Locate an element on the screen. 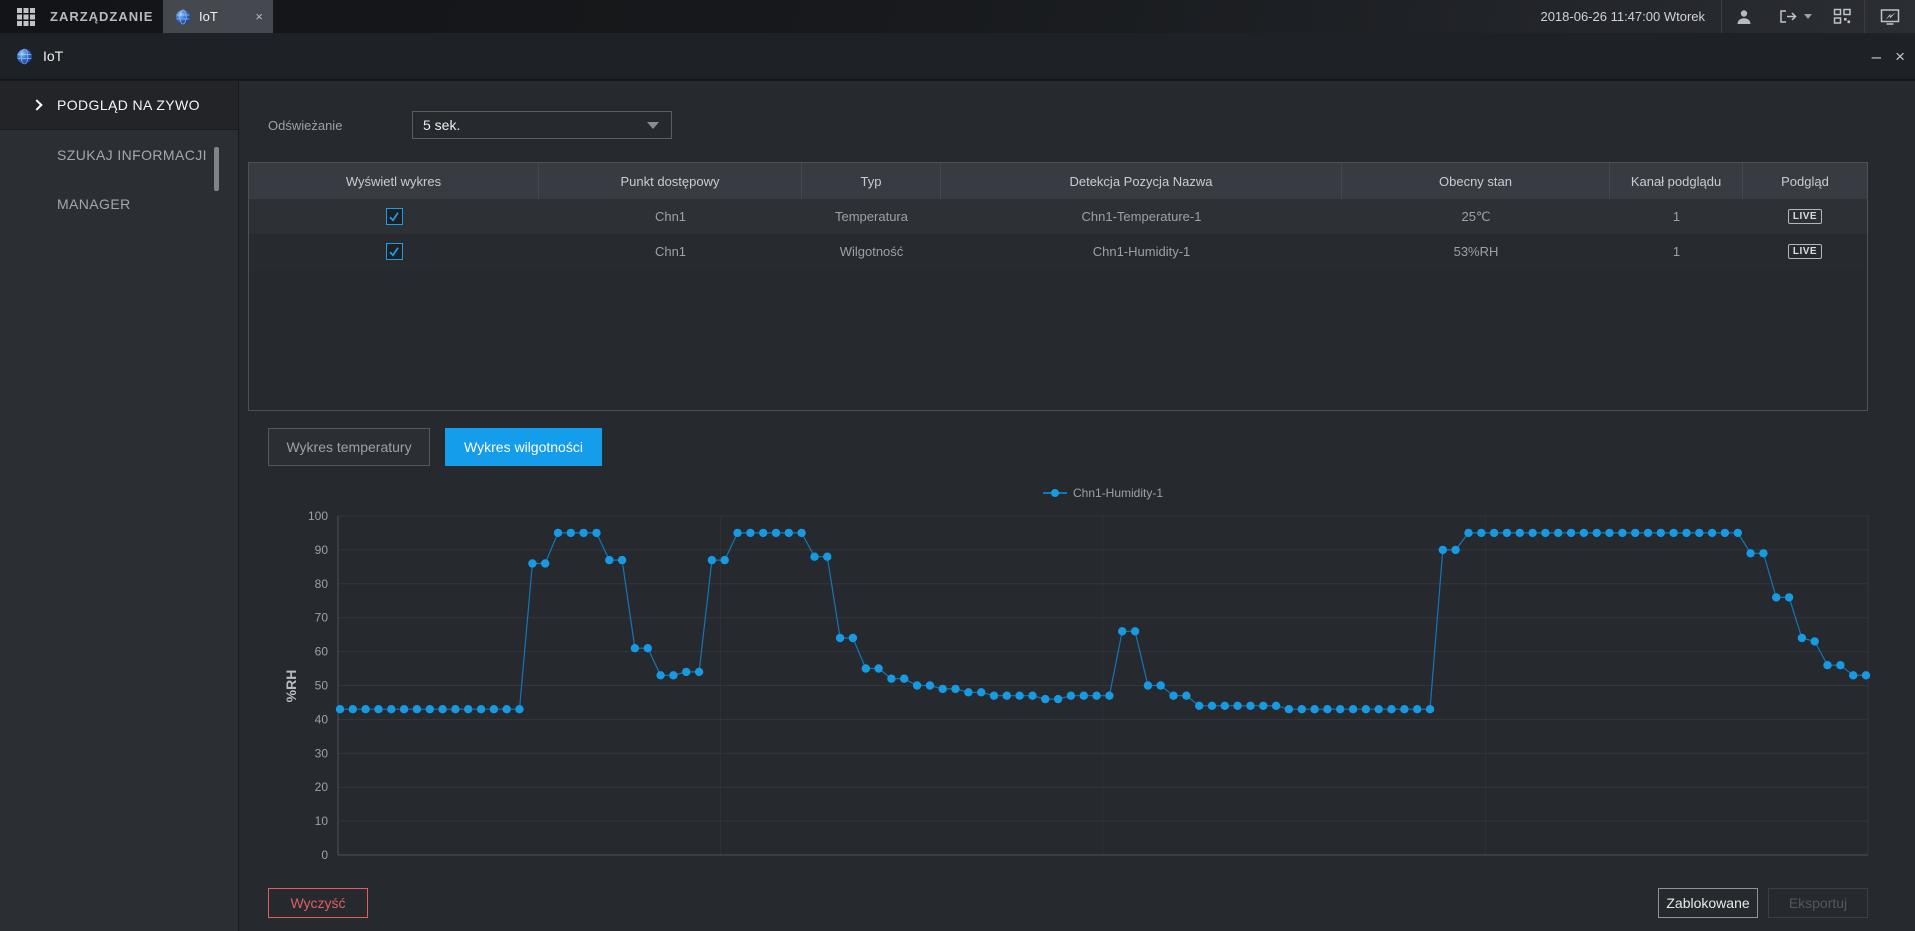  sidebar-scrollbar-thumb is located at coordinates (216, 169).